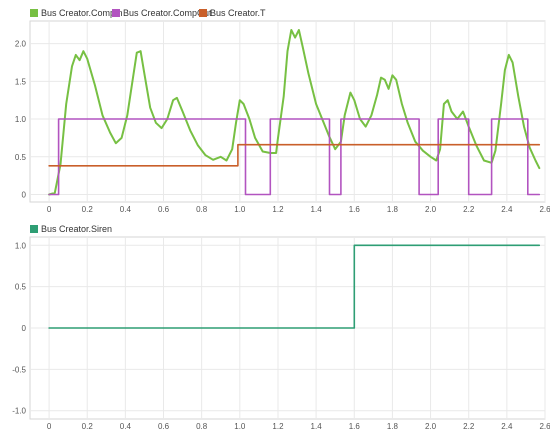 This screenshot has height=436, width=550. I want to click on legend-item-compin: Bus Creator.CompIn, so click(76, 13).